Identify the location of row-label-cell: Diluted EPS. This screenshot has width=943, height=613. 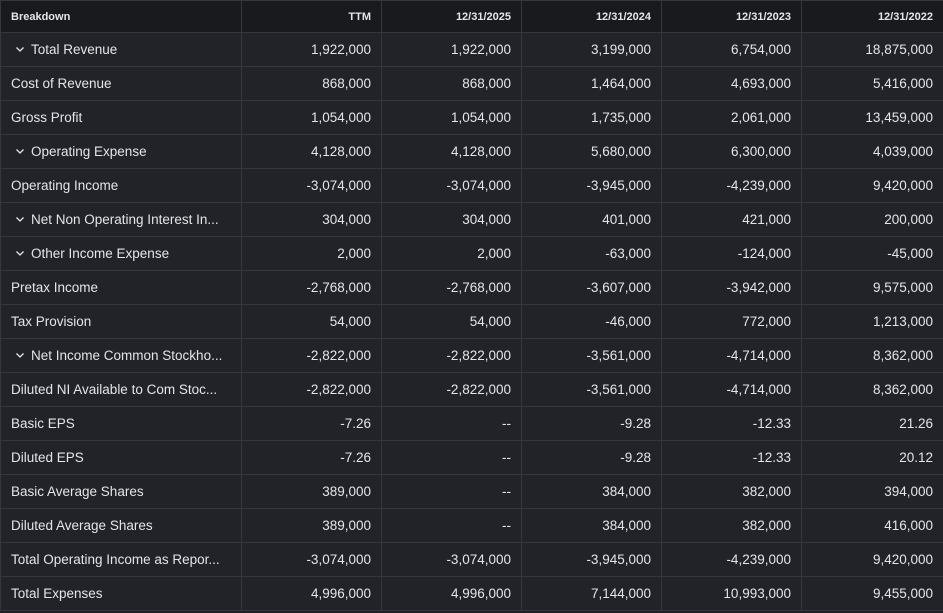
(121, 457).